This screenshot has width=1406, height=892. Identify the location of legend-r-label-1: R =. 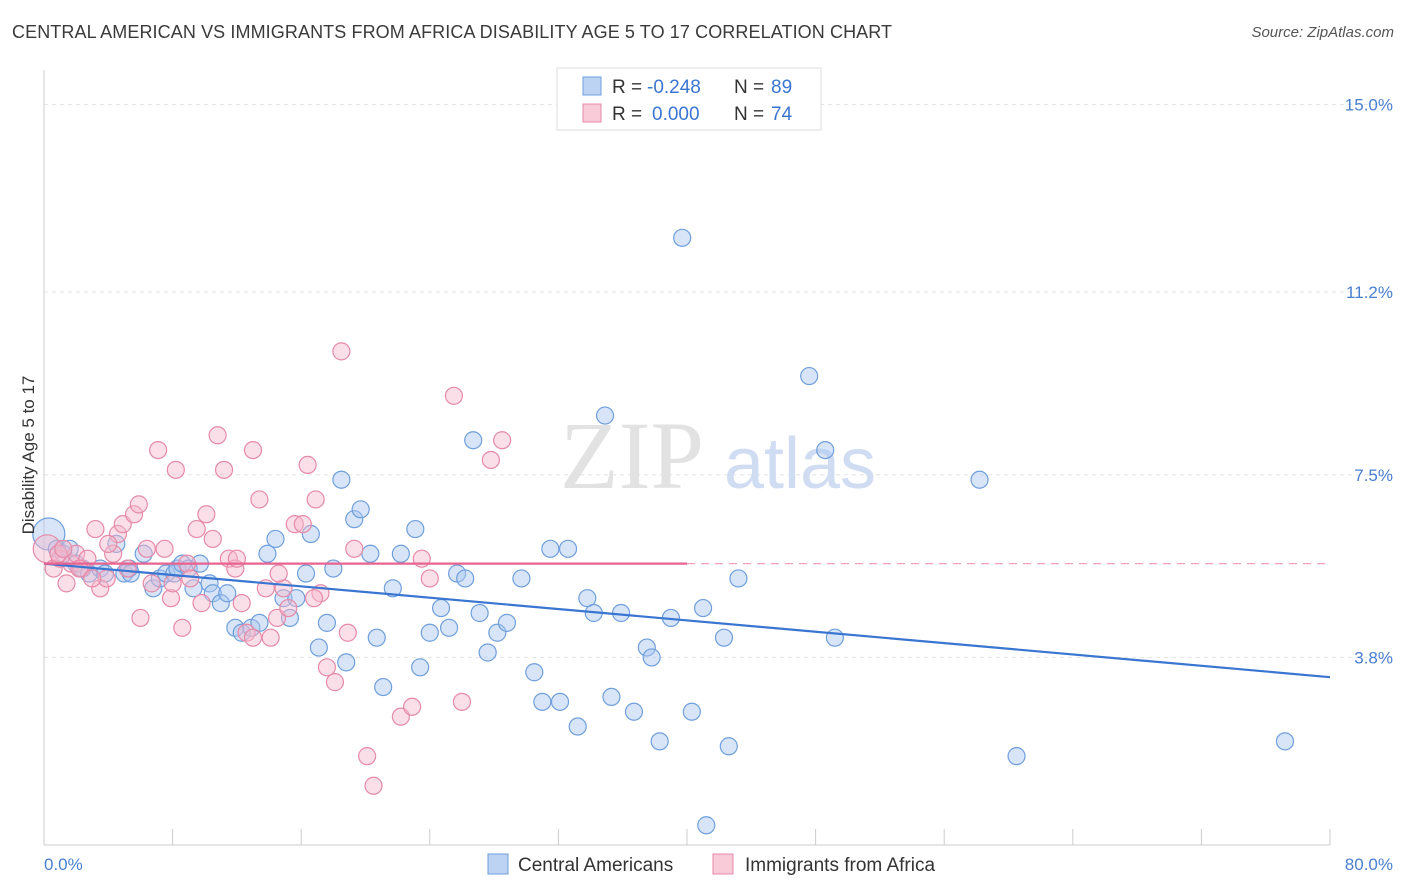
(627, 87).